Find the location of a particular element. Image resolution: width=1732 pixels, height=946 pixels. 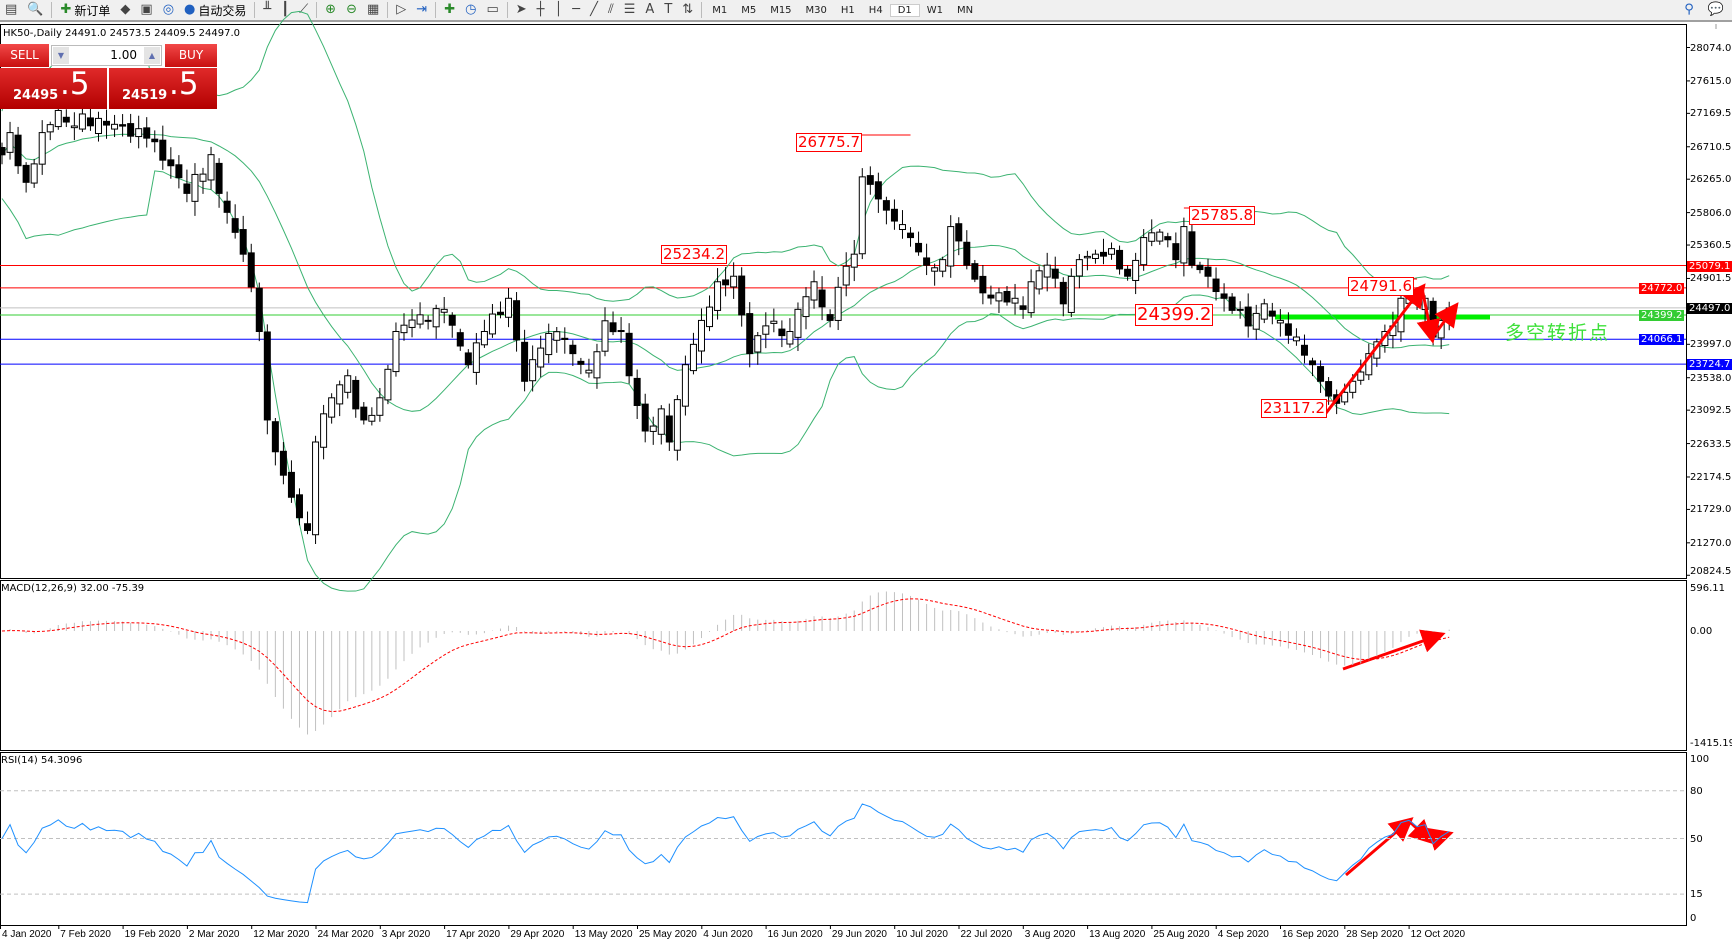

auto-trading-label: 自动交易 is located at coordinates (222, 10).